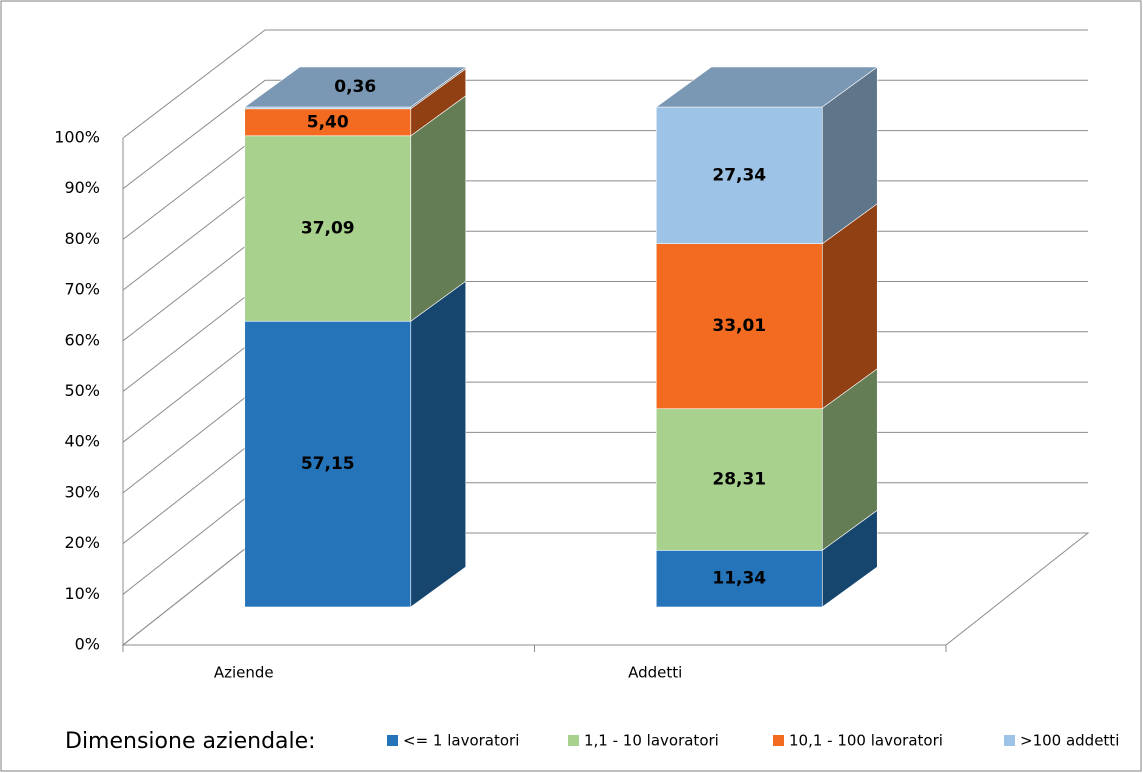  What do you see at coordinates (82, 289) in the screenshot?
I see `y-tick-label: 70%` at bounding box center [82, 289].